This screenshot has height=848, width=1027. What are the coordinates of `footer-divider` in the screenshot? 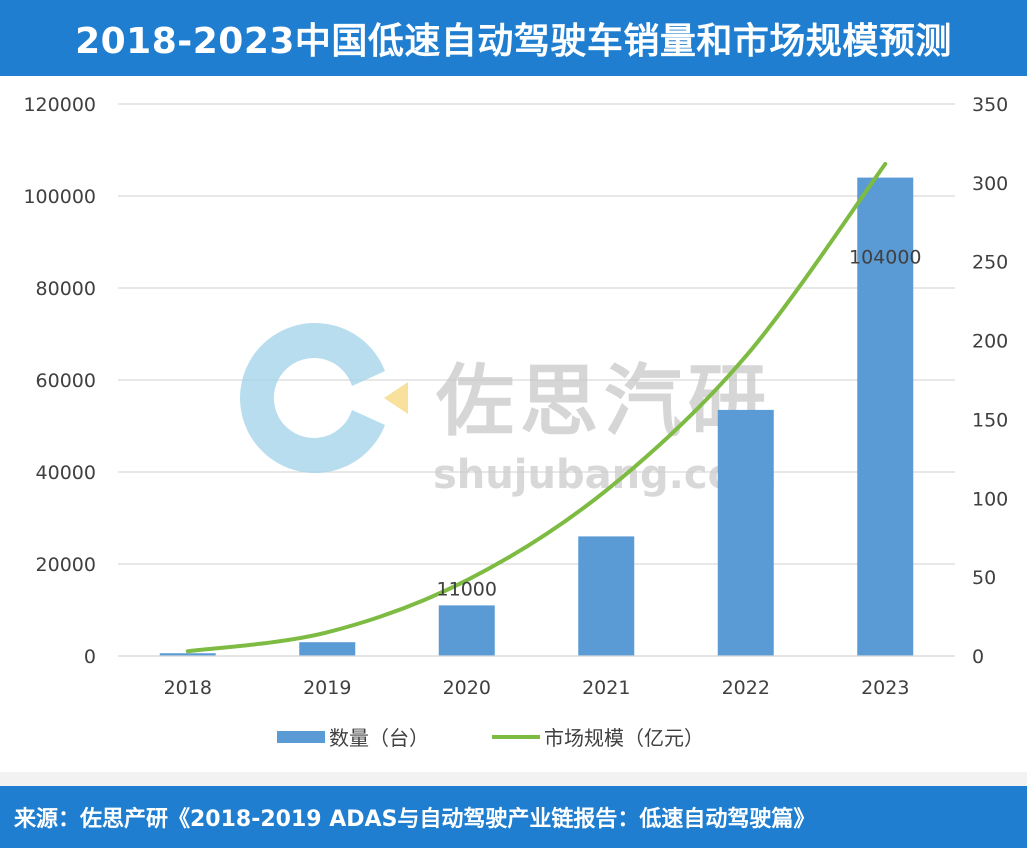 It's located at (513, 779).